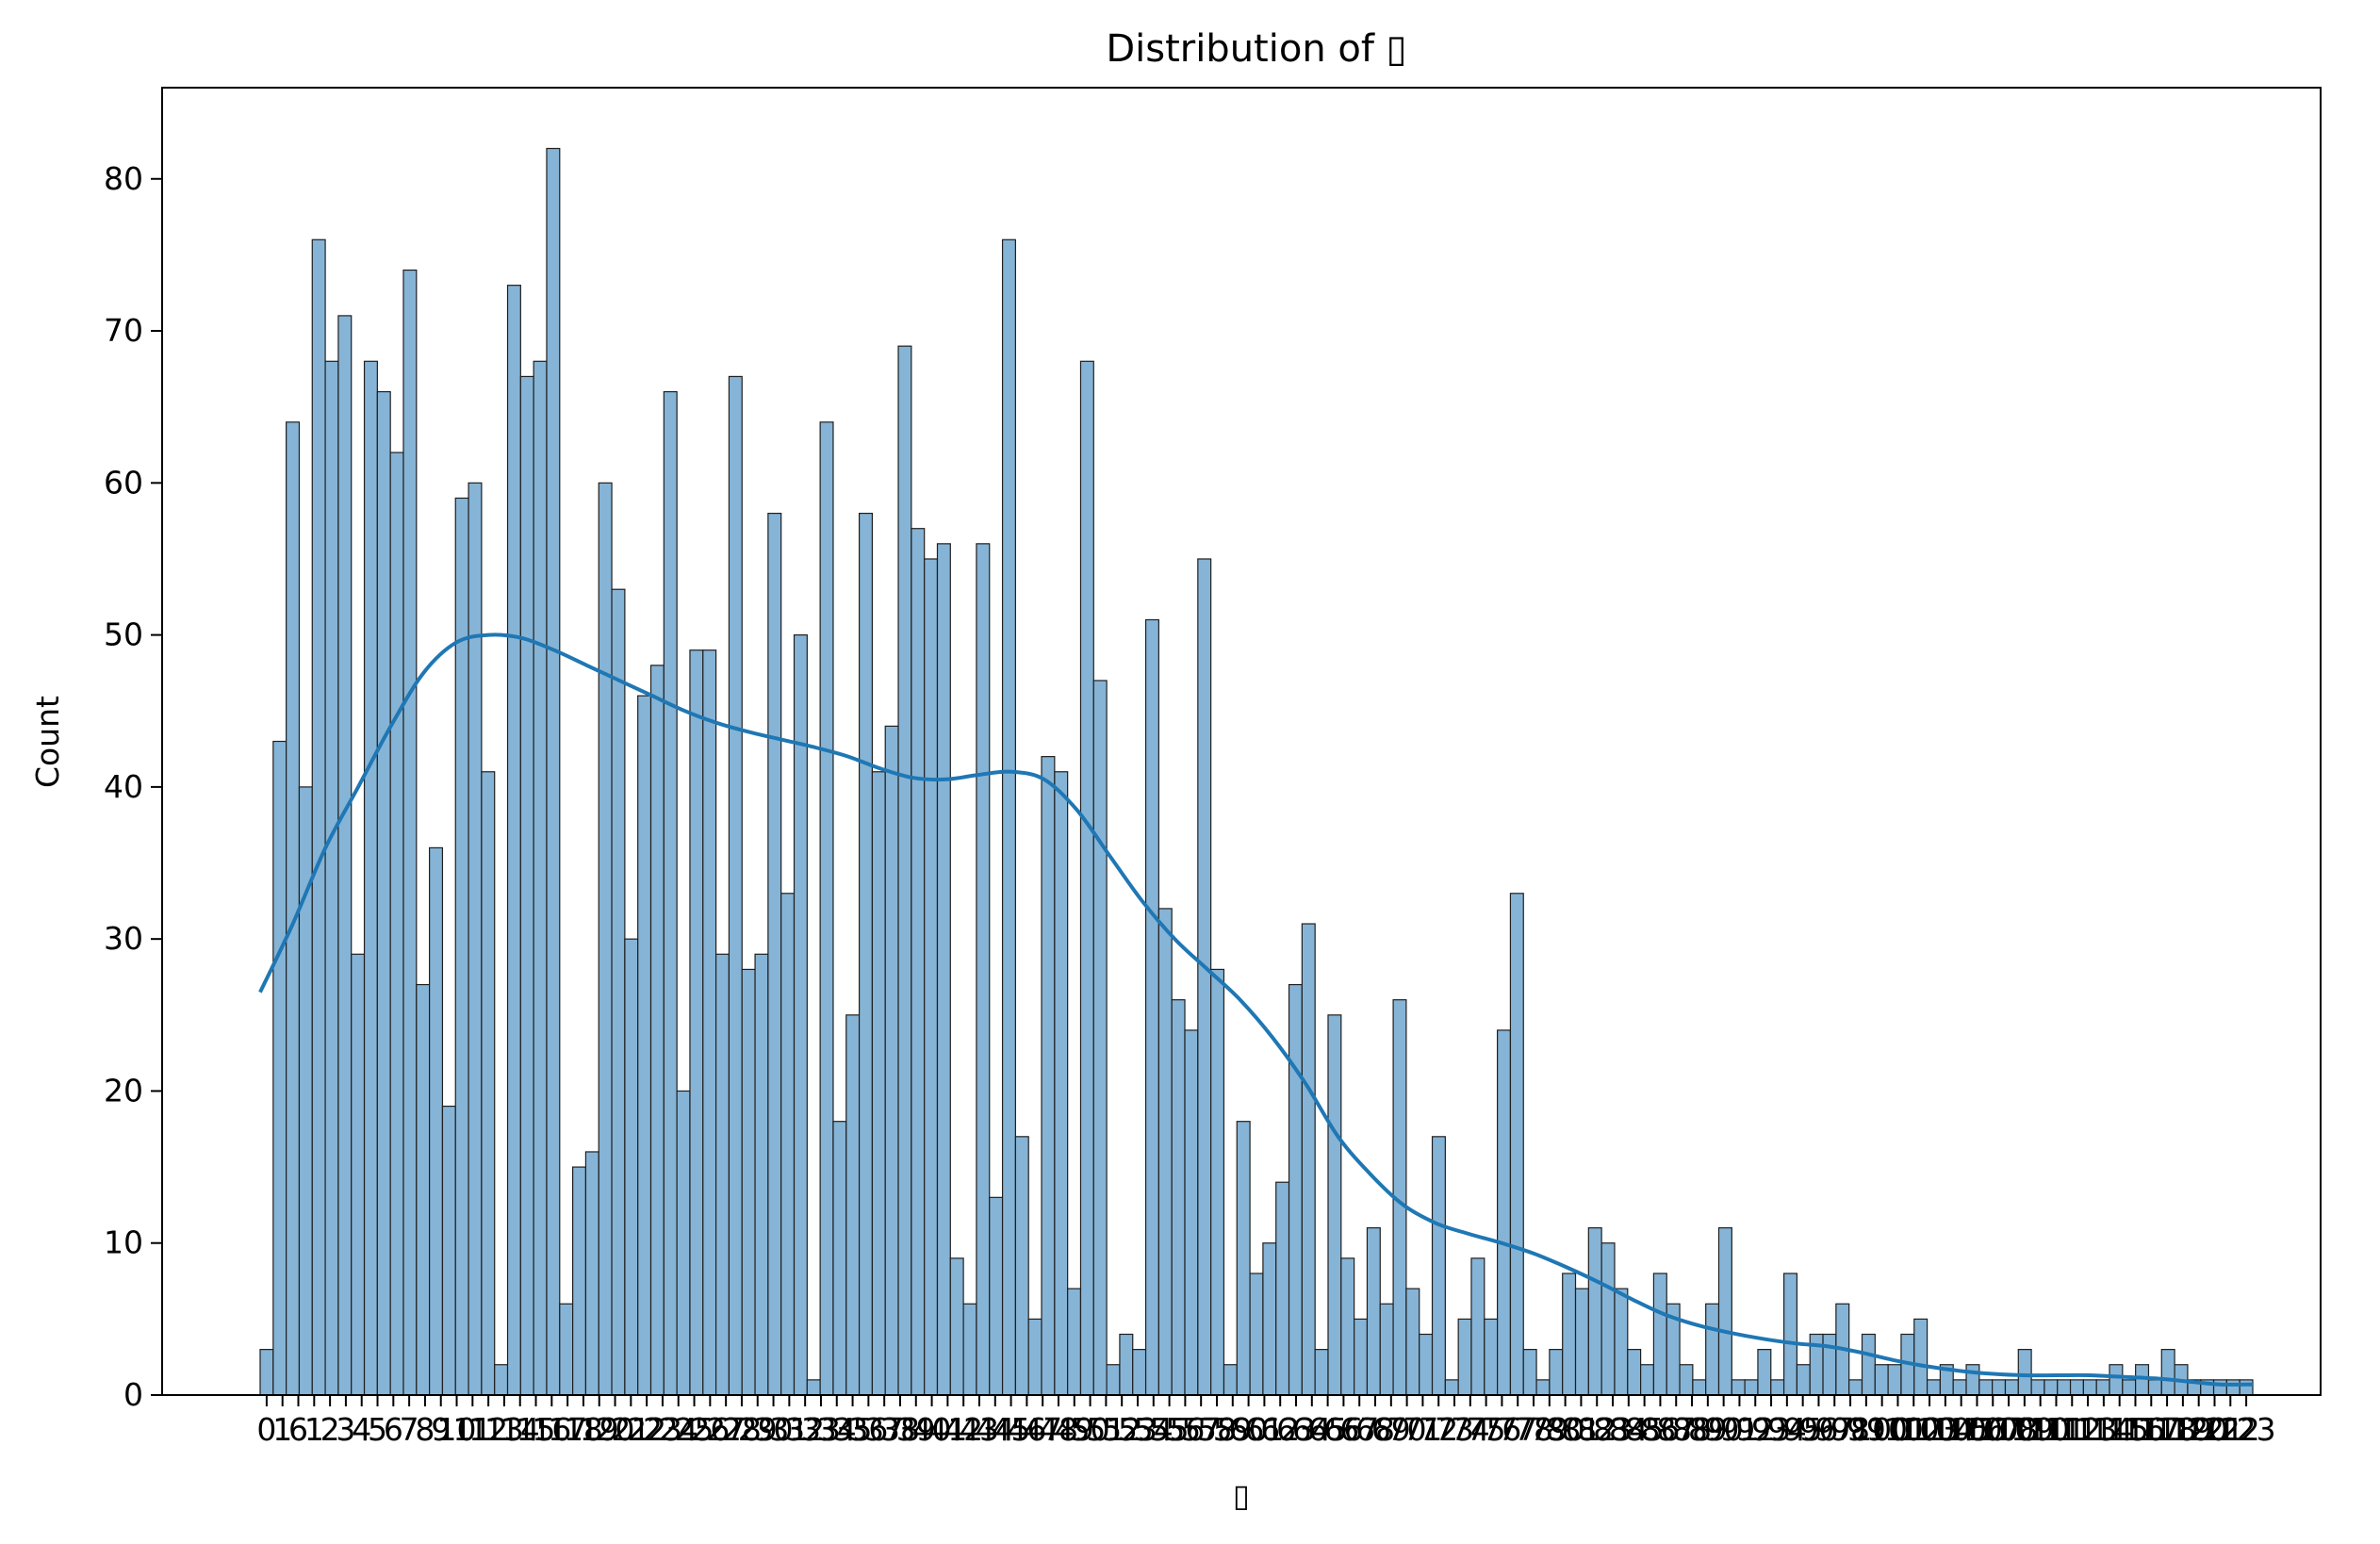 The height and width of the screenshot is (1544, 2380). Describe the element at coordinates (1121, 1429) in the screenshot. I see `x-tick-label: 52` at that location.